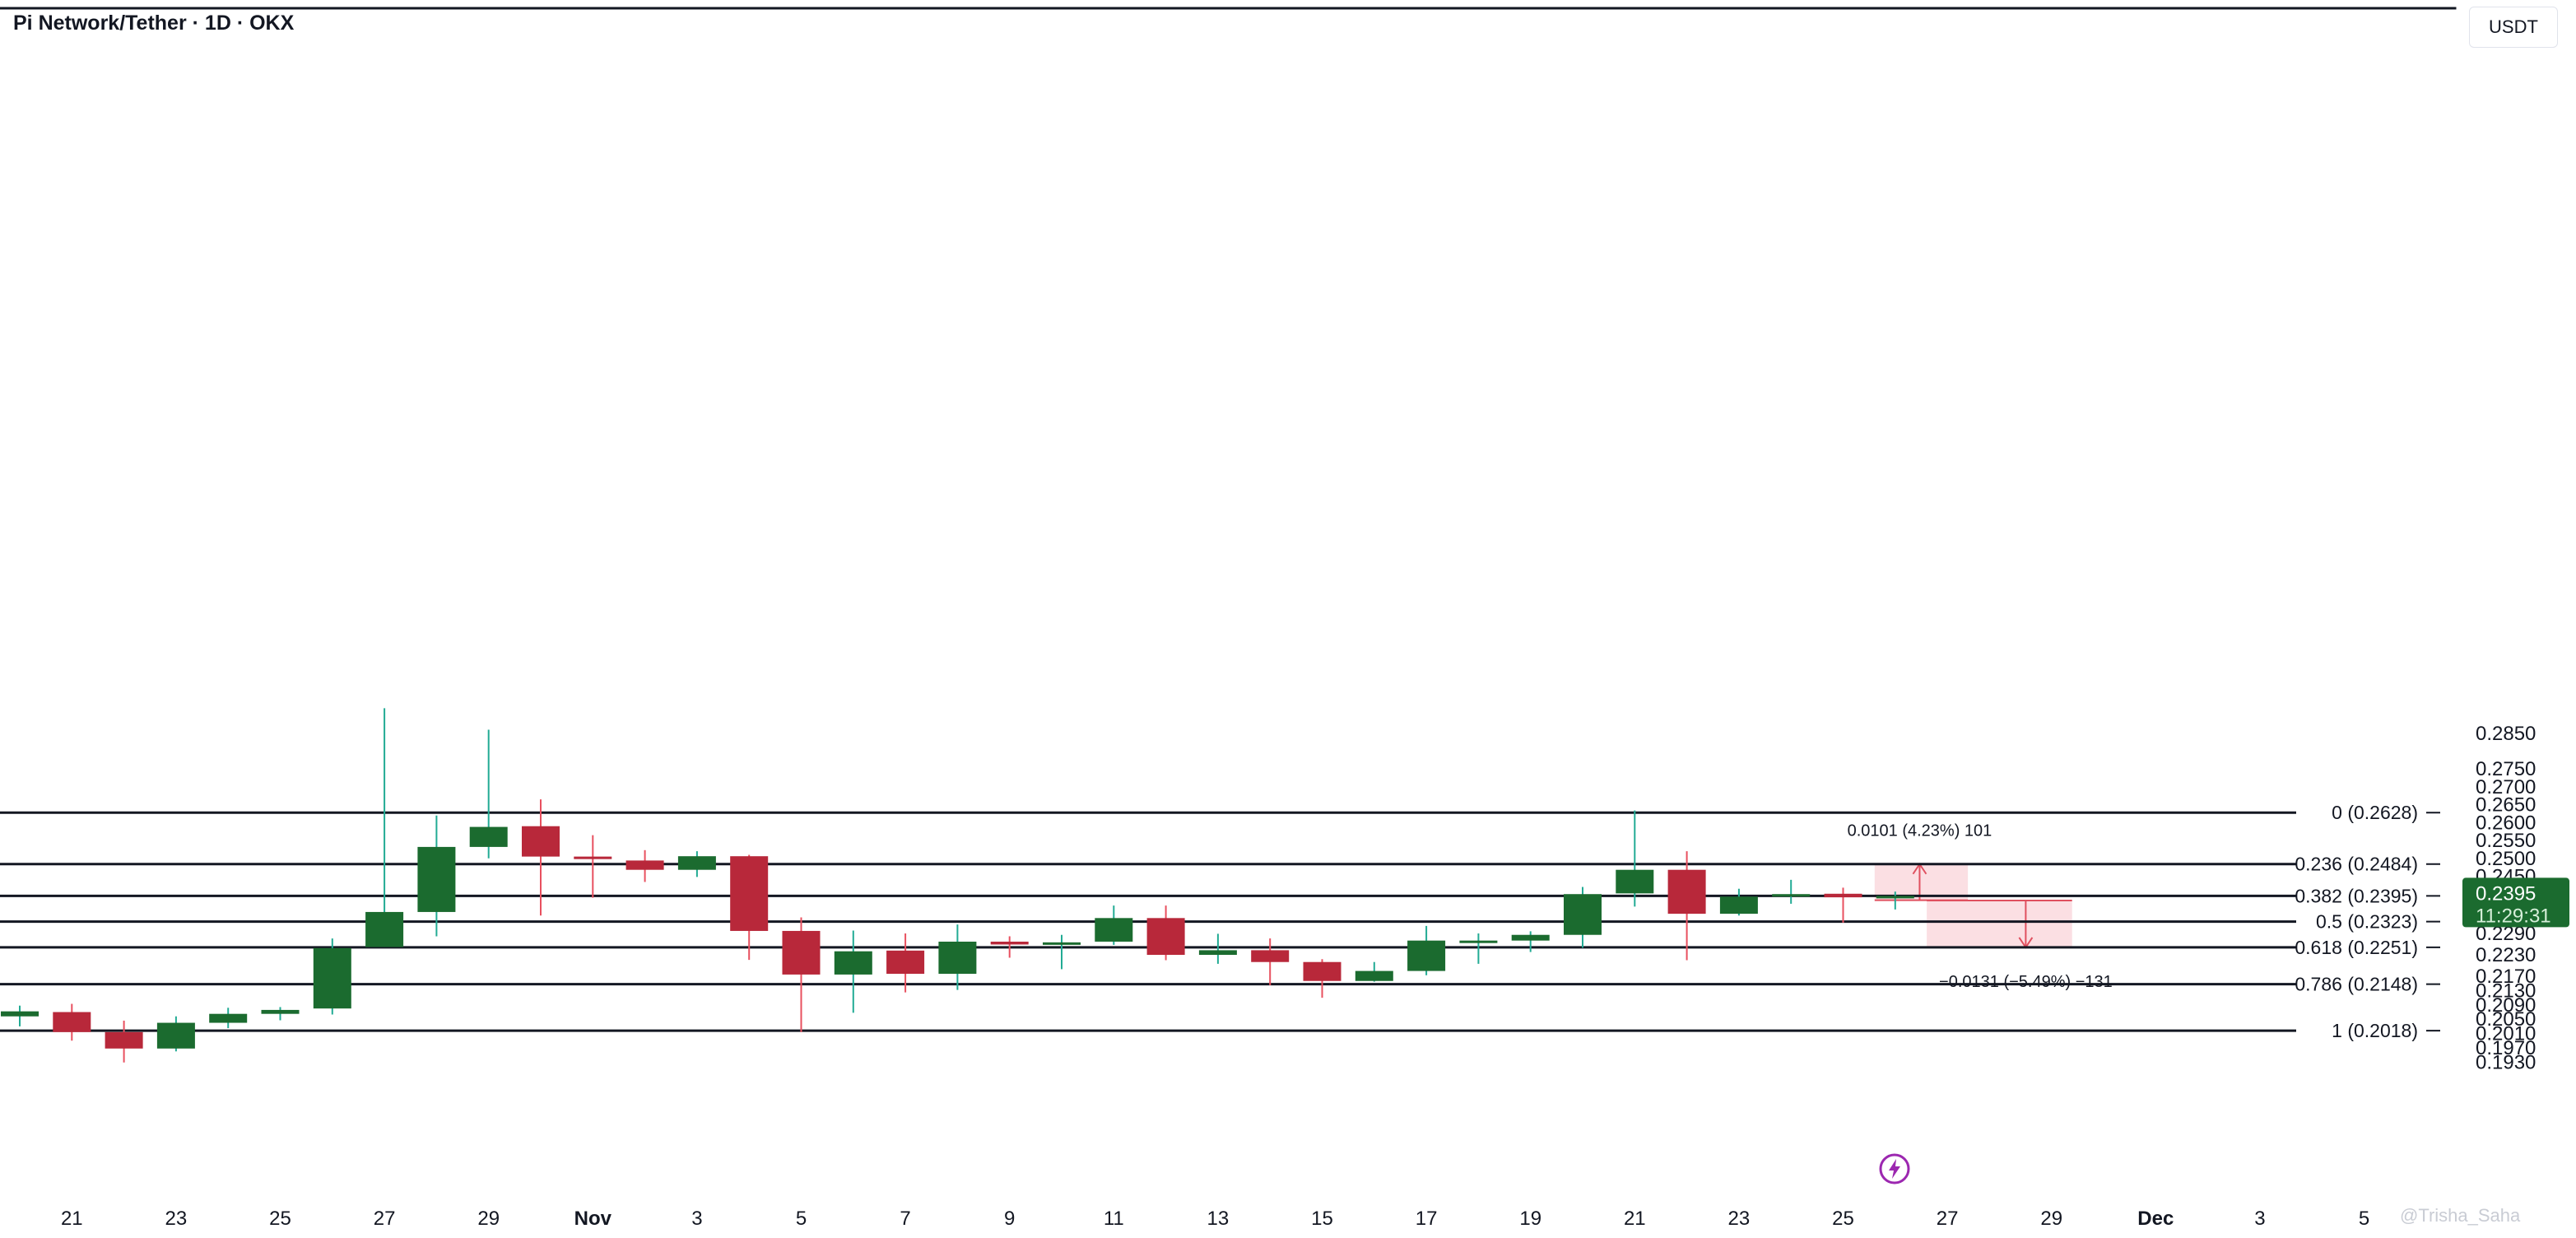 This screenshot has width=2576, height=1238. I want to click on time-tick-label: 7, so click(905, 1219).